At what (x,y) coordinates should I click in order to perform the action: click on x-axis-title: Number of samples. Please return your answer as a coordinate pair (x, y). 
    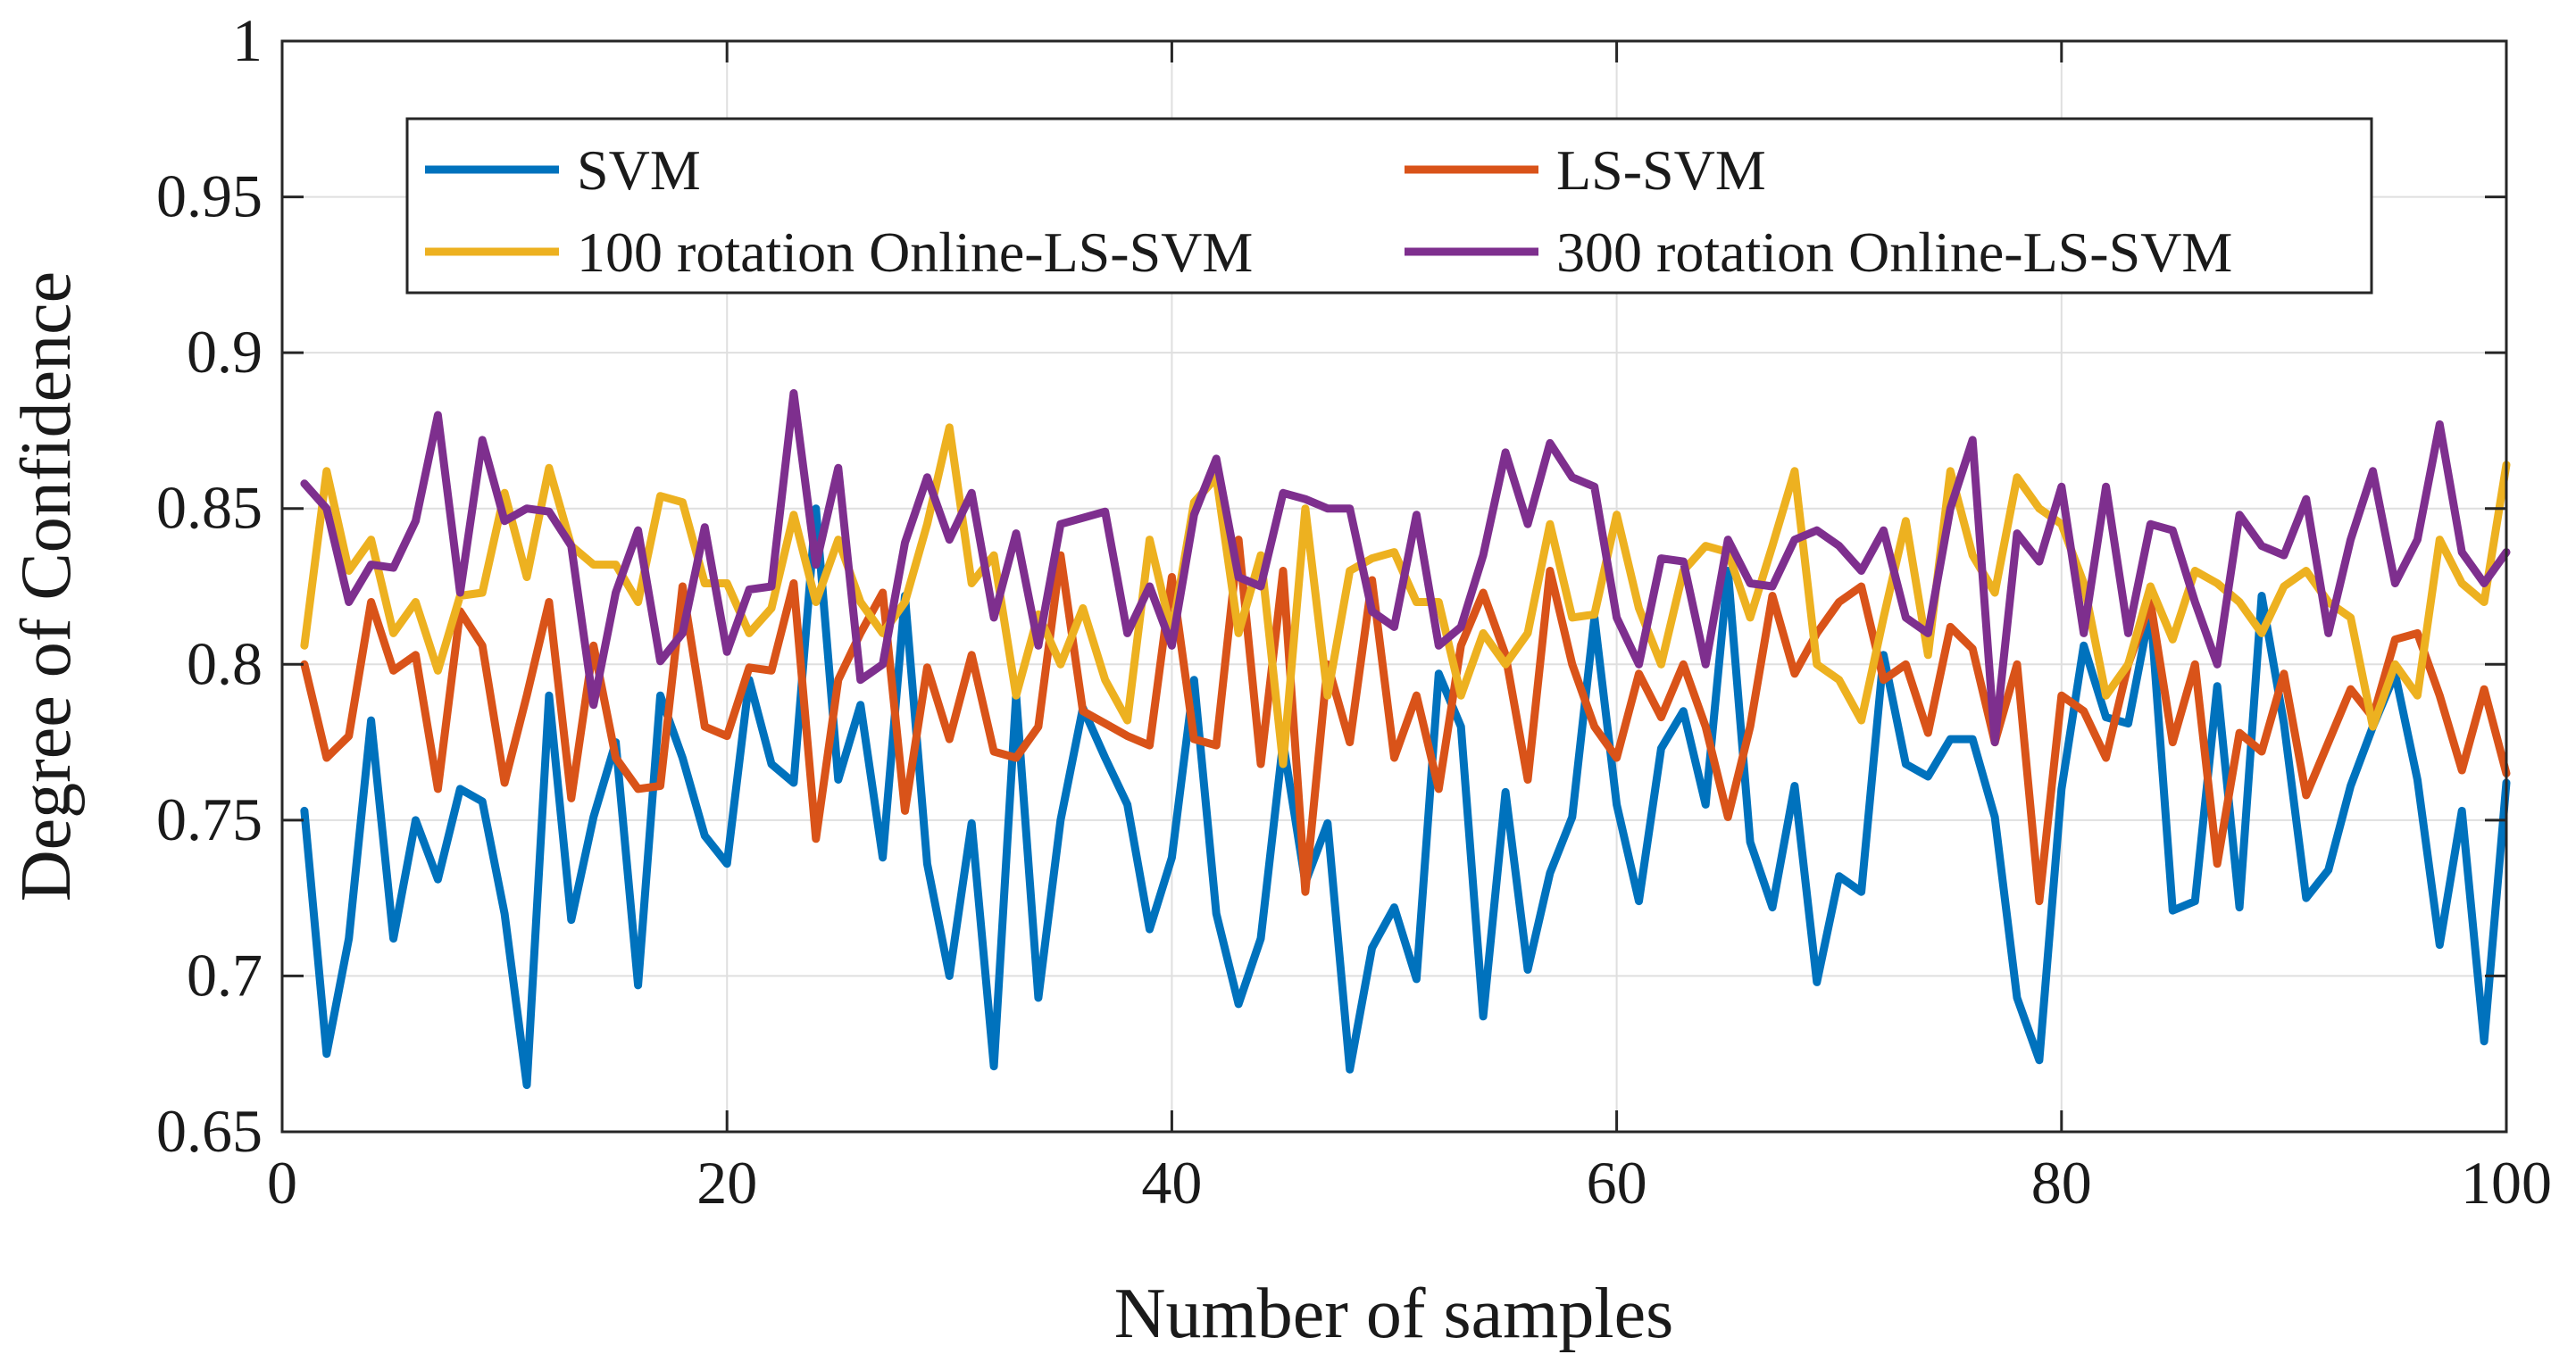
    Looking at the image, I should click on (1394, 1314).